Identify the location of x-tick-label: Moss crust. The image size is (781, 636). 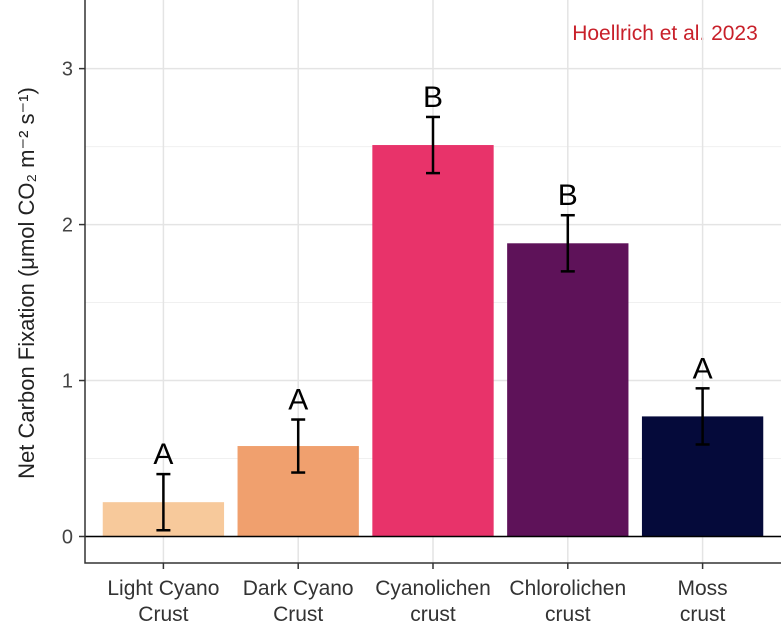
(702, 601).